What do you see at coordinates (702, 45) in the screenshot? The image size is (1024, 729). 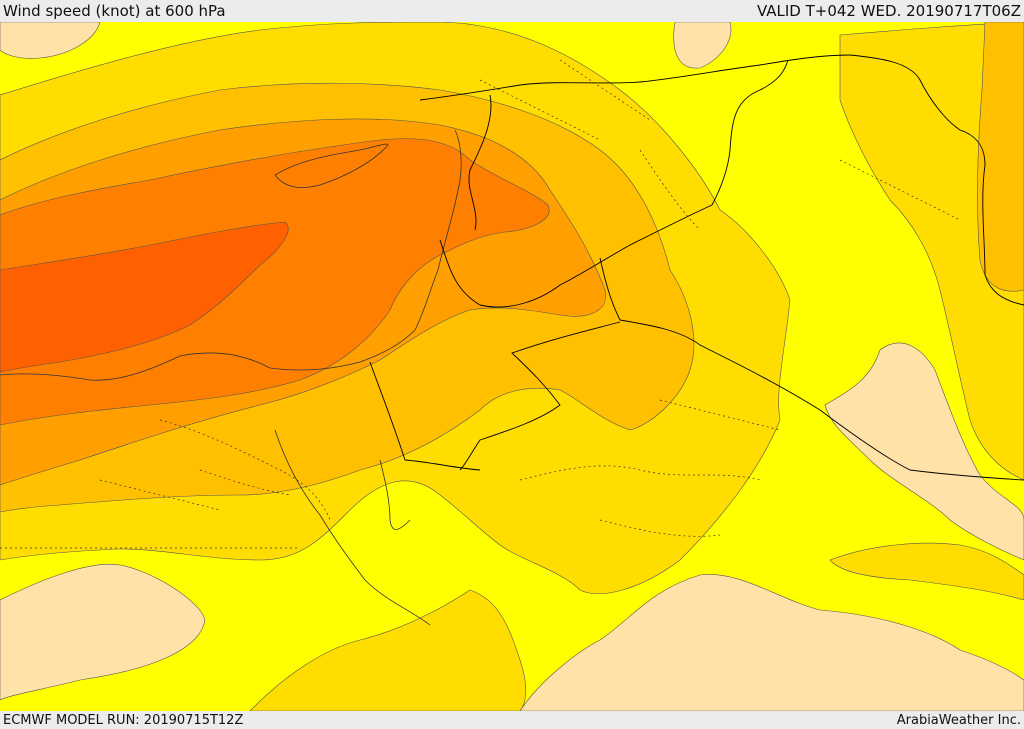 I see `band-light-n` at bounding box center [702, 45].